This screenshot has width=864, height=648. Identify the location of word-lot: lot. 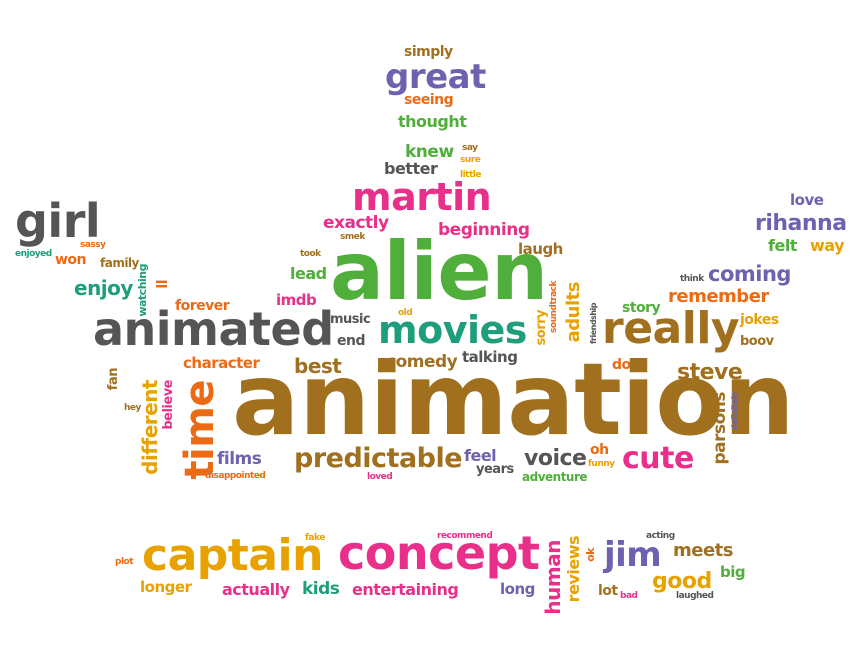
(608, 591).